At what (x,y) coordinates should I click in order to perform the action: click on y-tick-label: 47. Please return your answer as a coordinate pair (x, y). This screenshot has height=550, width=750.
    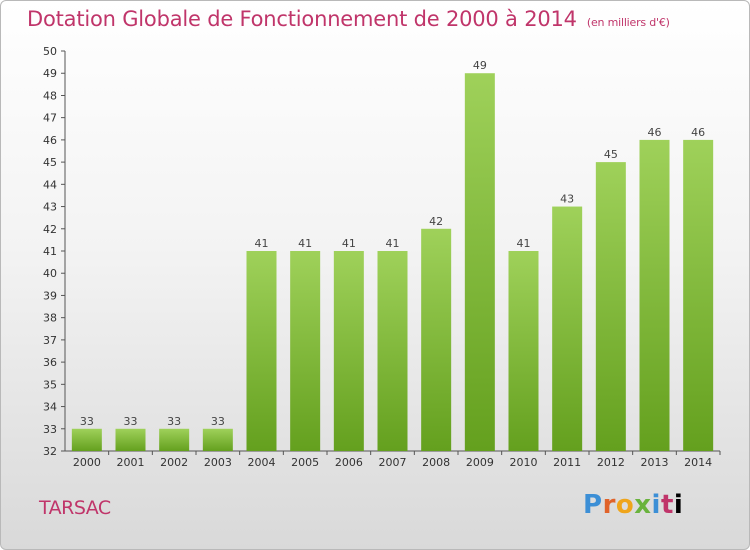
    Looking at the image, I should click on (50, 118).